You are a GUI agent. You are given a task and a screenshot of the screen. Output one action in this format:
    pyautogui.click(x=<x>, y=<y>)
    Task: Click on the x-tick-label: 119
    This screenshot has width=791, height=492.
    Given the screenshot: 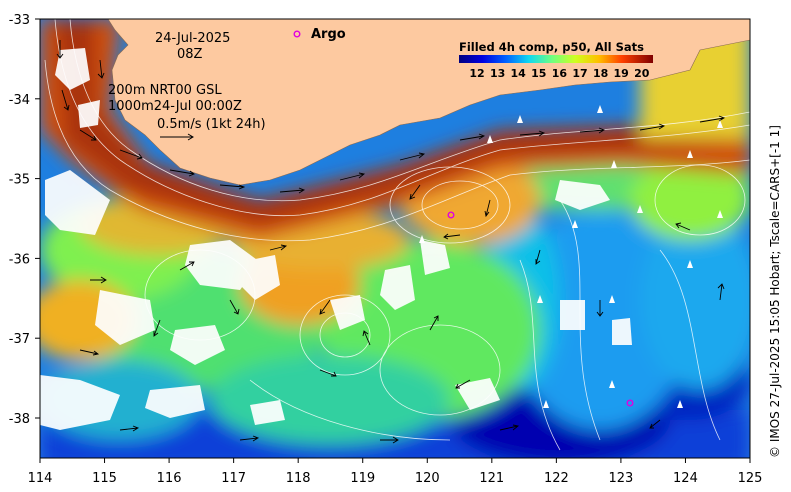 What is the action you would take?
    pyautogui.click(x=362, y=478)
    